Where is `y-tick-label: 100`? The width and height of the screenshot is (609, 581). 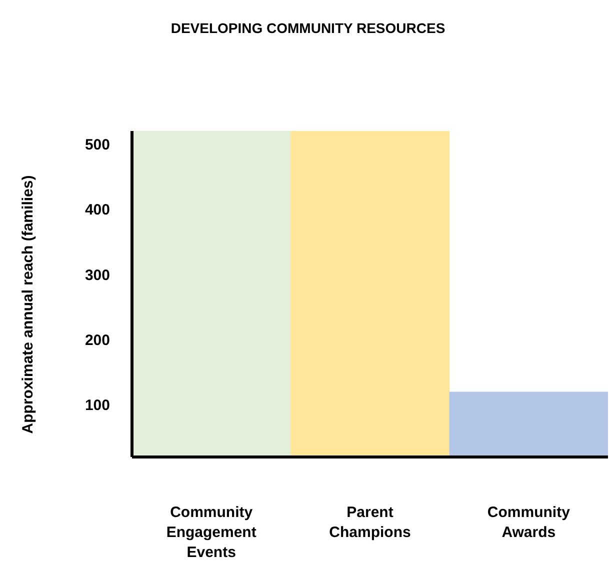 y-tick-label: 100 is located at coordinates (97, 405).